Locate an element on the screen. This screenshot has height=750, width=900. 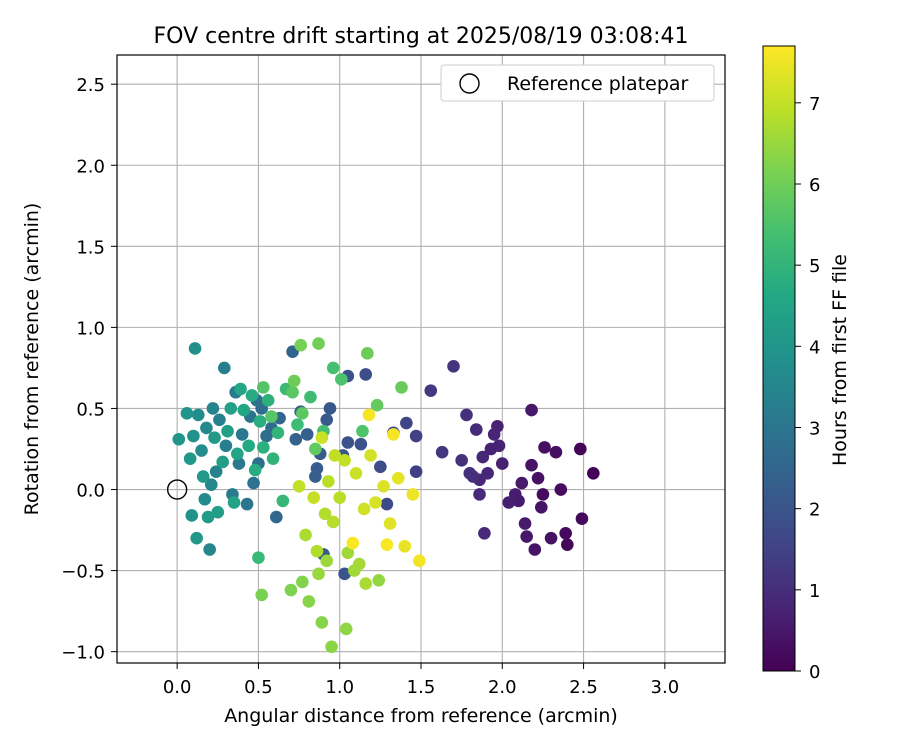
x-tick-label: 0.5 is located at coordinates (258, 687).